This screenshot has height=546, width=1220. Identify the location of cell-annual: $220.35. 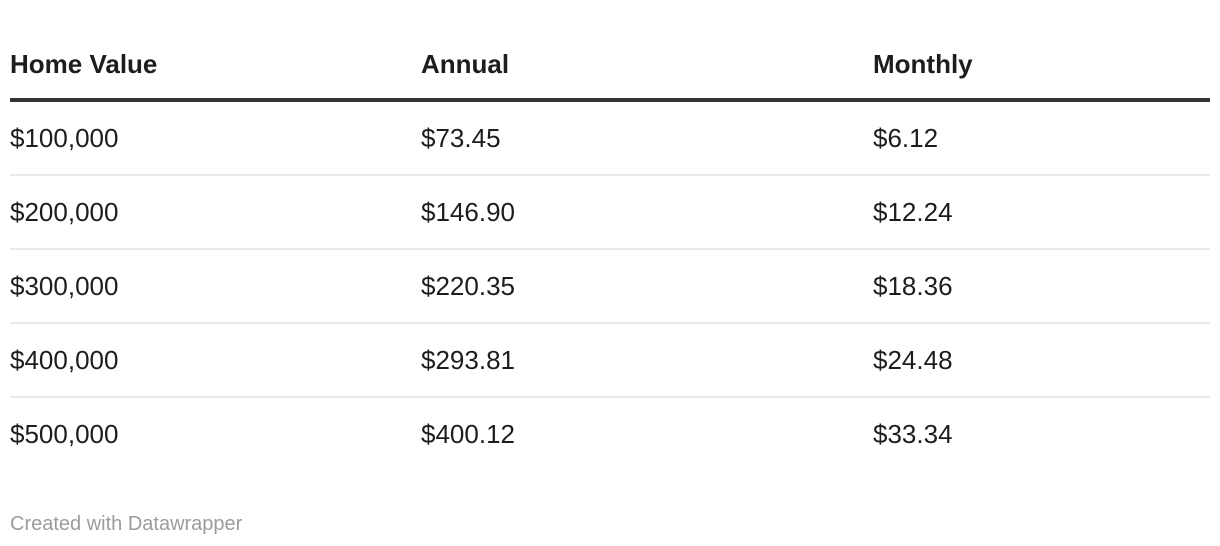
(647, 286).